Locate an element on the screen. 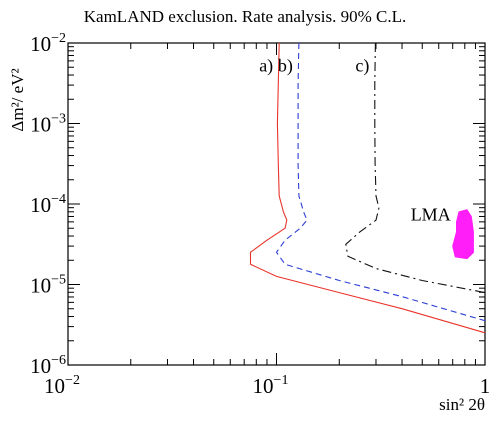 The width and height of the screenshot is (491, 421). x-axis-title: sin² 2θ is located at coordinates (462, 404).